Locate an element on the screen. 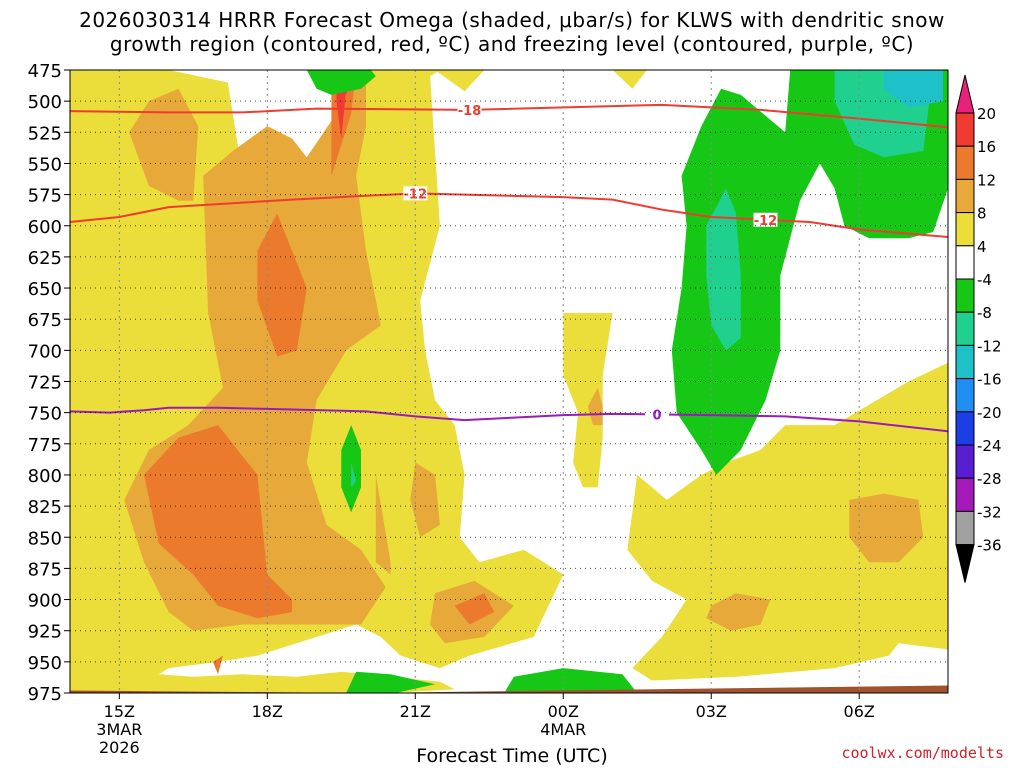 The image size is (1024, 768). colorbar-label: 20 is located at coordinates (986, 114).